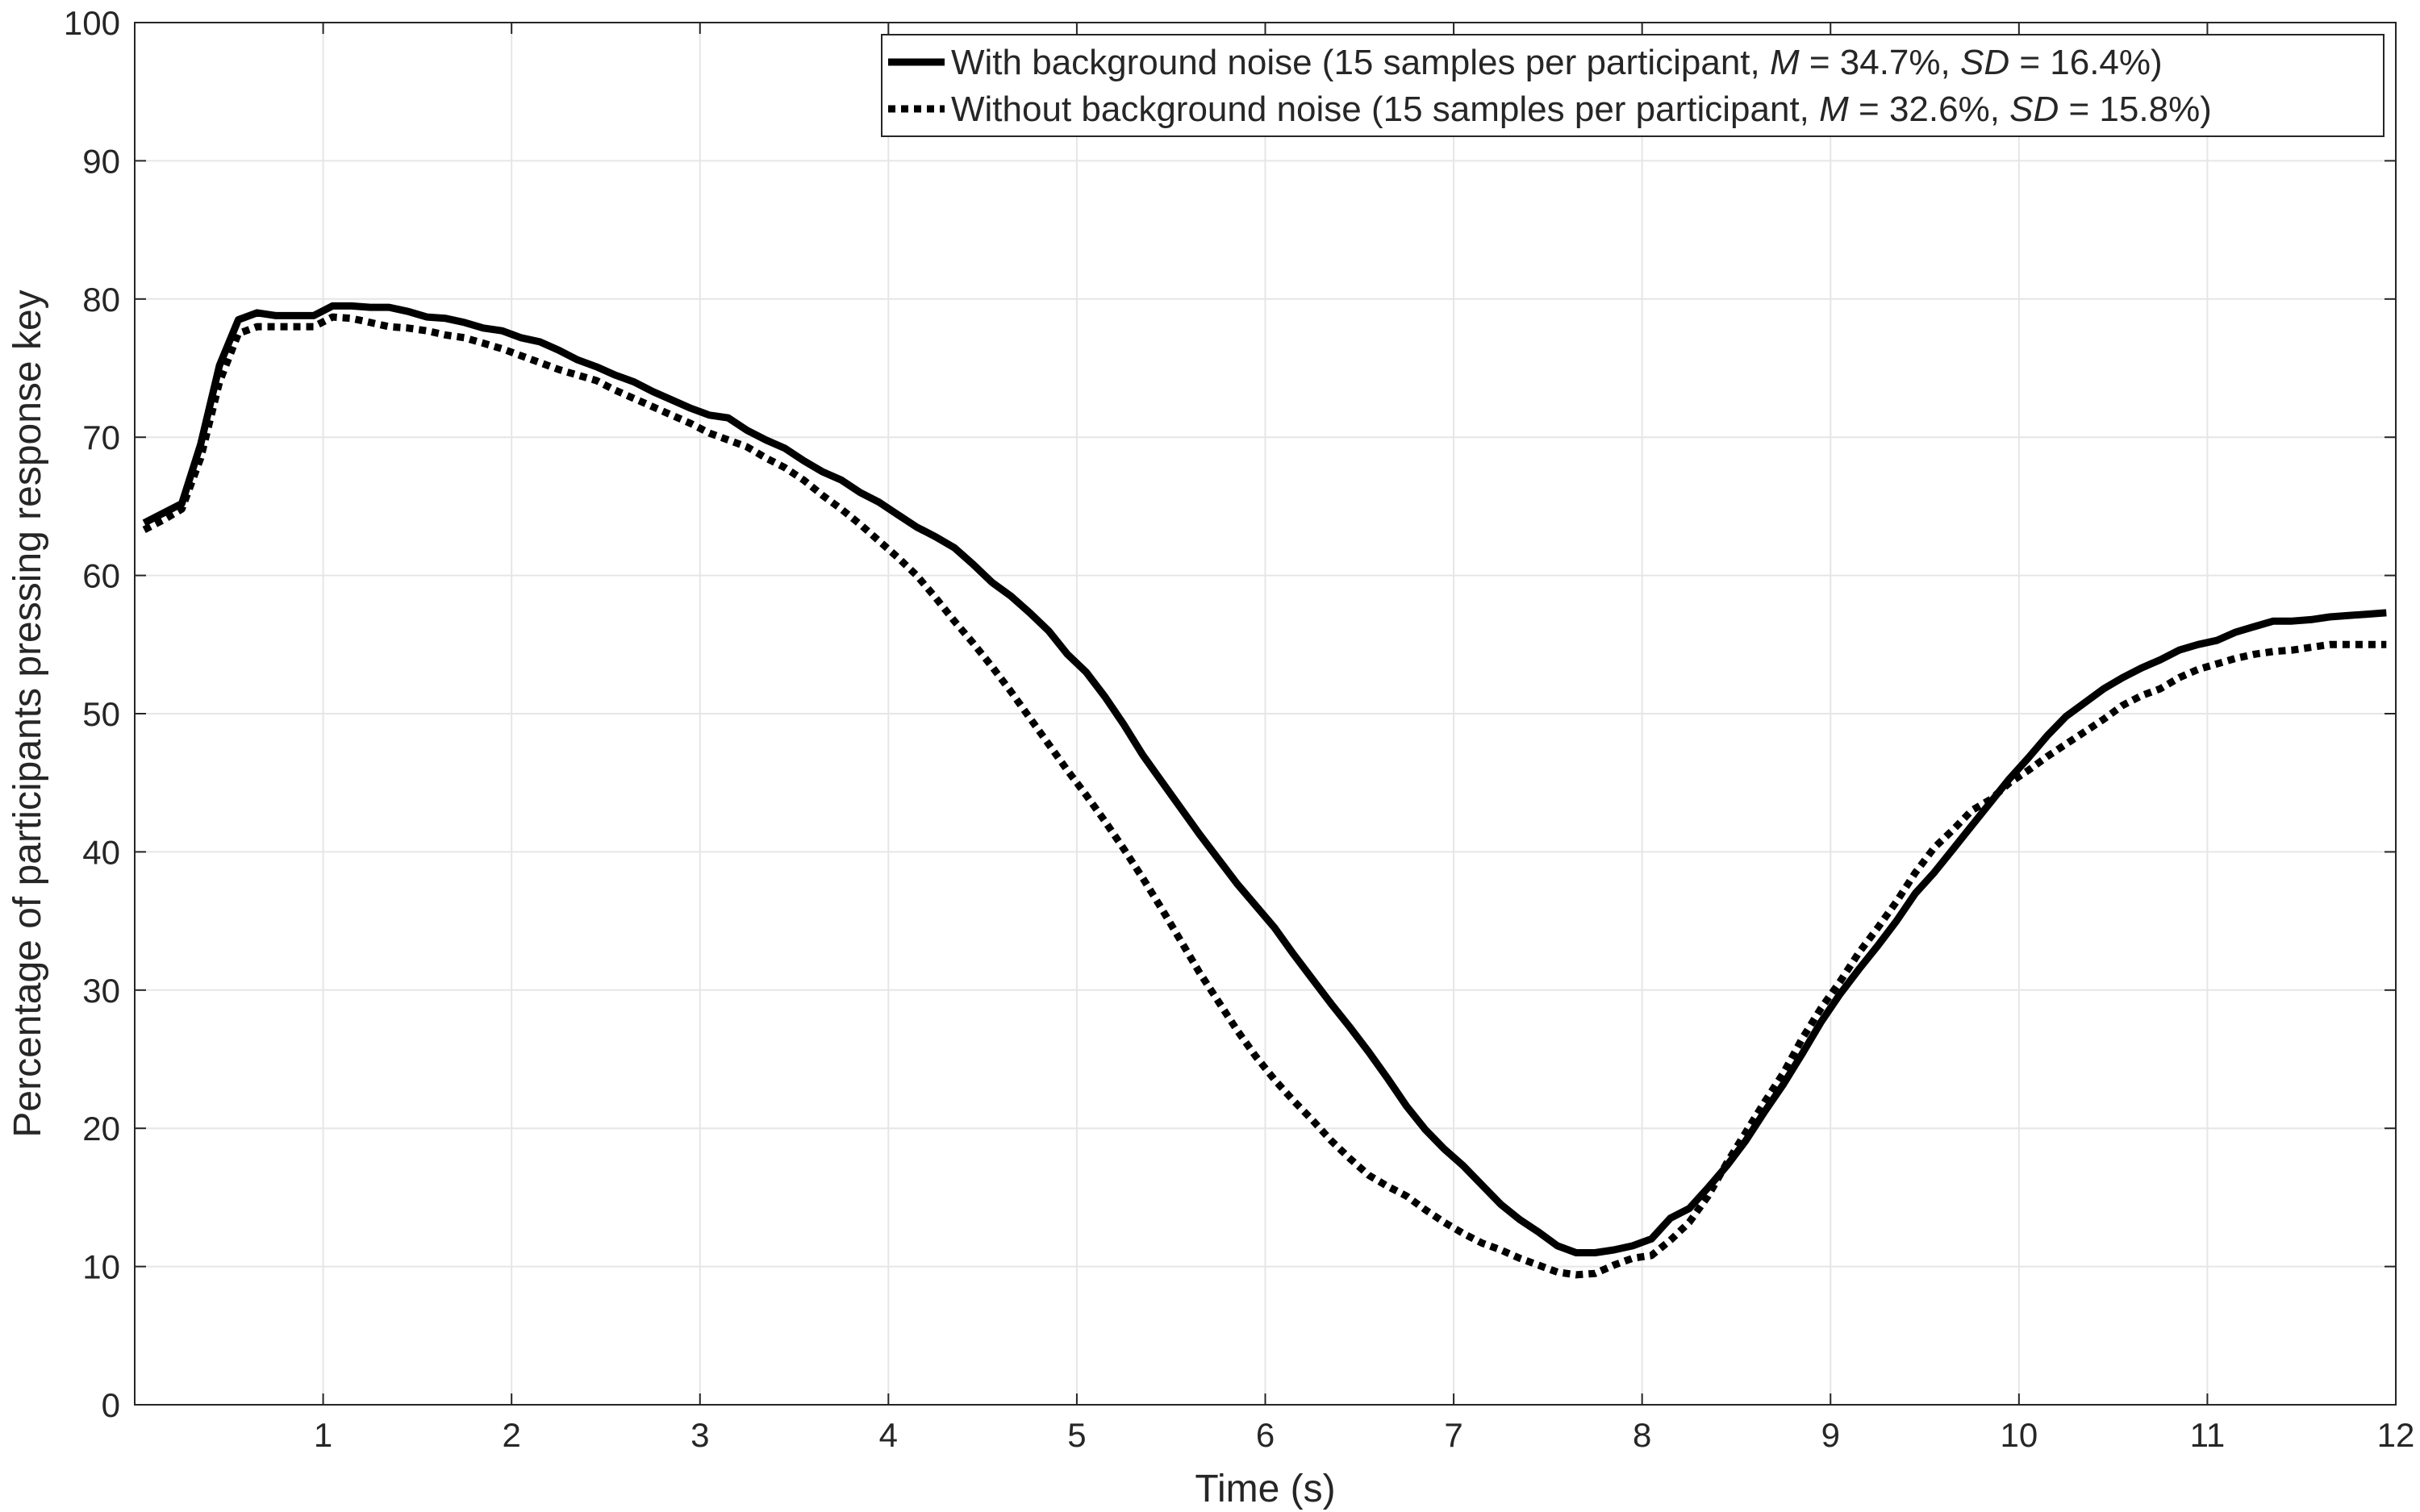  Describe the element at coordinates (101, 852) in the screenshot. I see `y-tick-label: 40` at that location.